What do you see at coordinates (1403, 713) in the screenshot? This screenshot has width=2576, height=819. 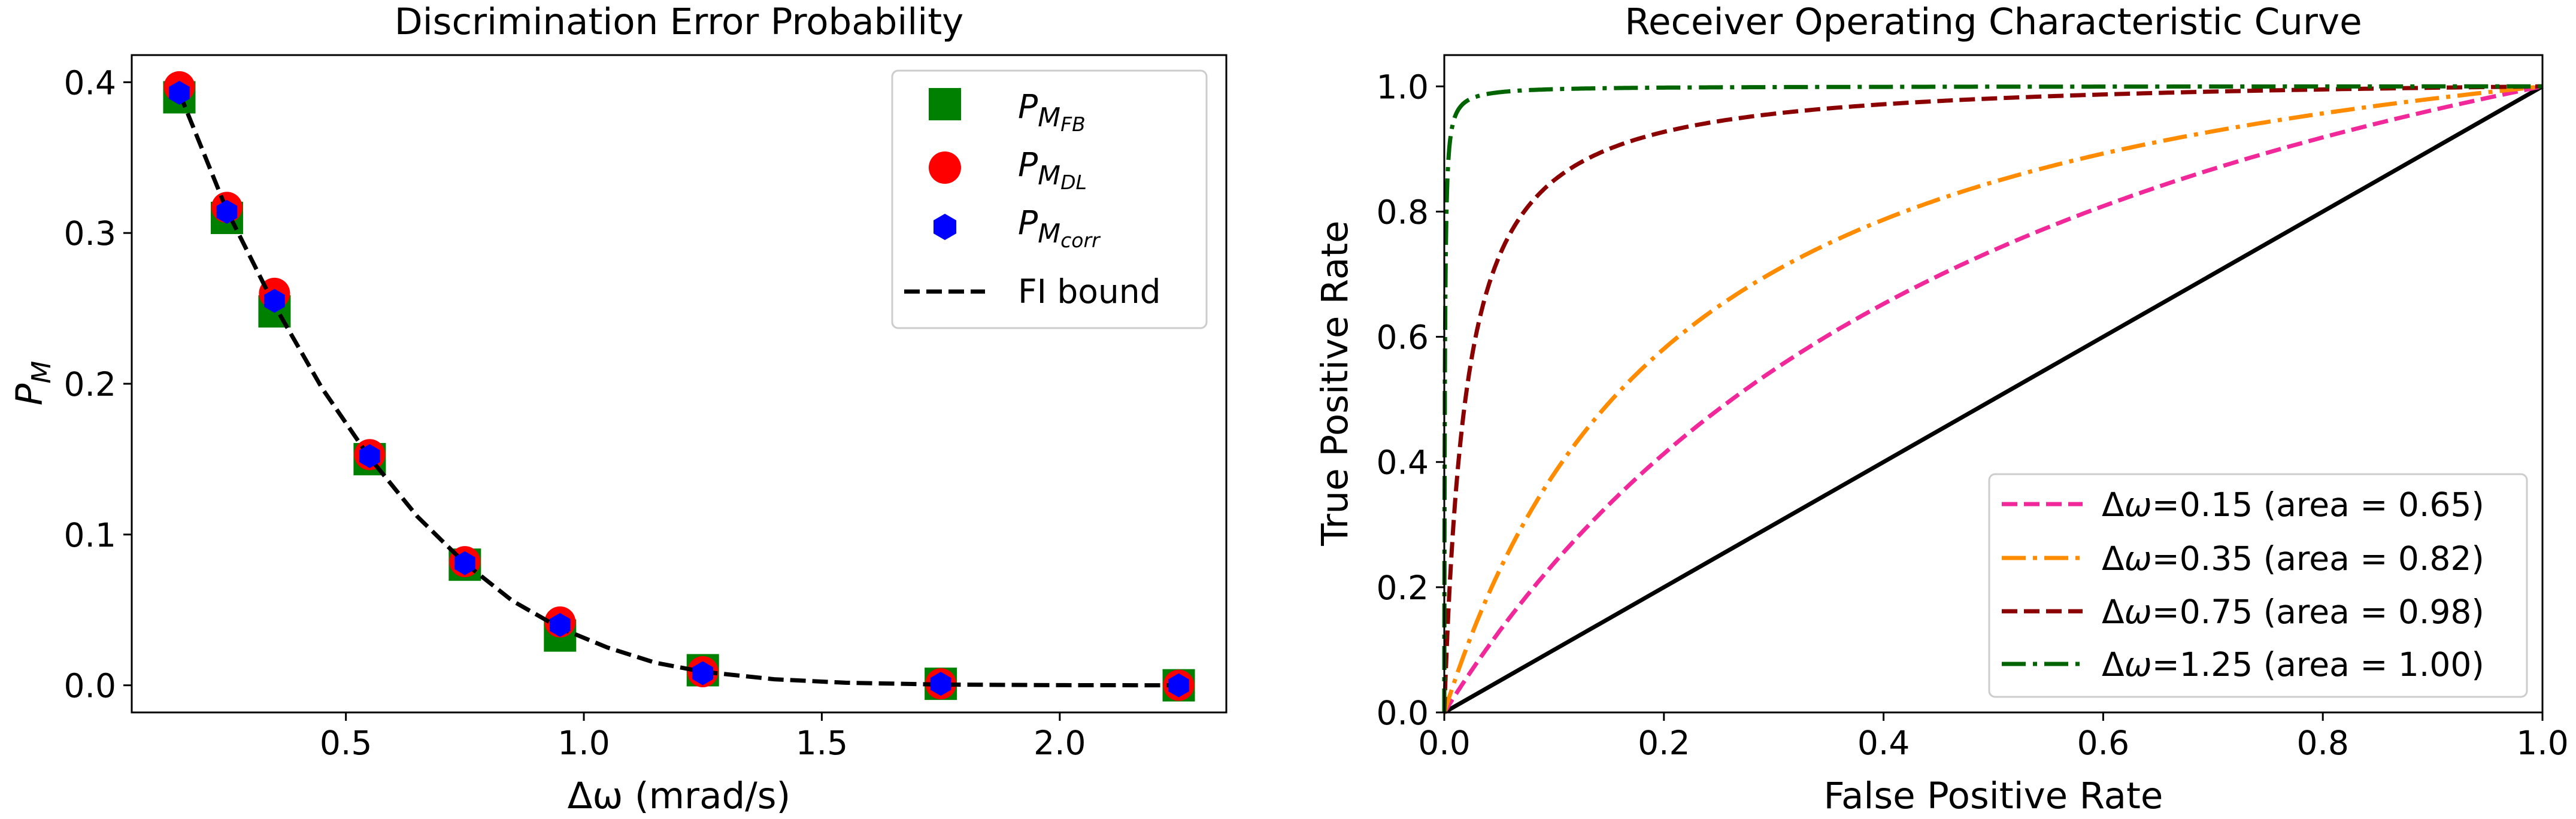 I see `right-y-tick-label: 0.0` at bounding box center [1403, 713].